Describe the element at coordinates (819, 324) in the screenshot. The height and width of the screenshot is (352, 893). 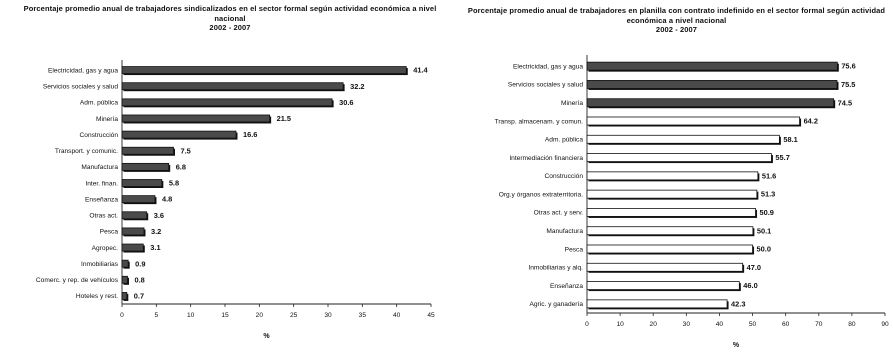
I see `chart-right-x-tick-label: 70` at that location.